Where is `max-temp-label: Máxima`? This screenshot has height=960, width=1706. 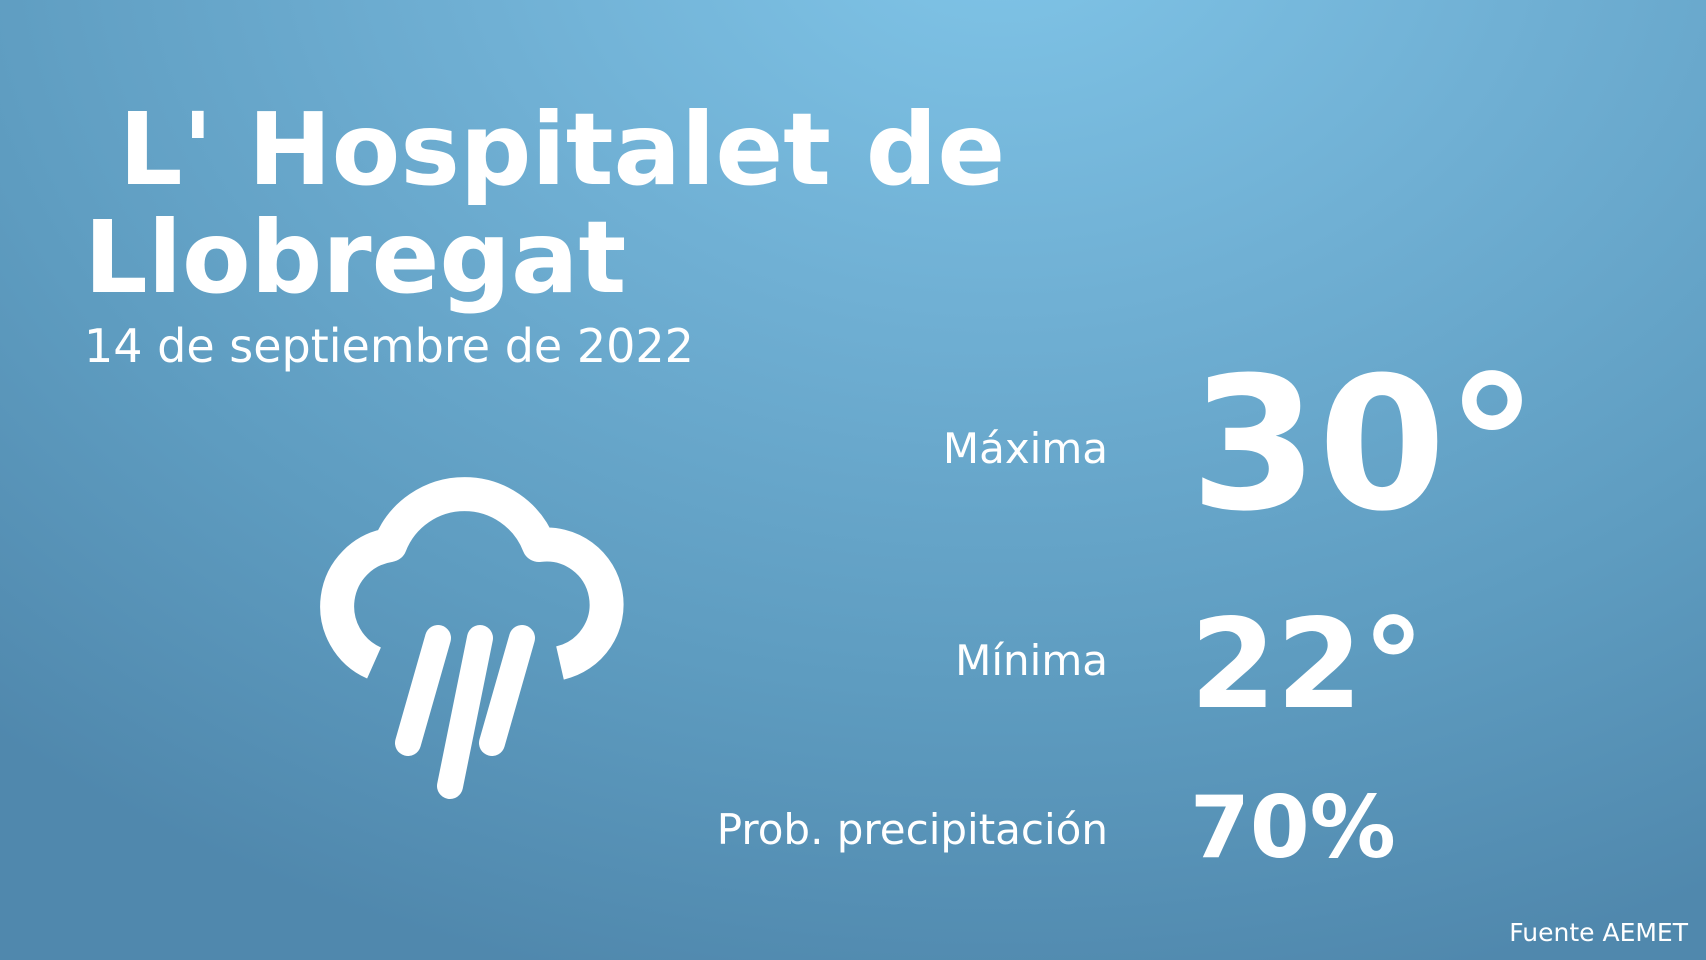
max-temp-label: Máxima is located at coordinates (1025, 448).